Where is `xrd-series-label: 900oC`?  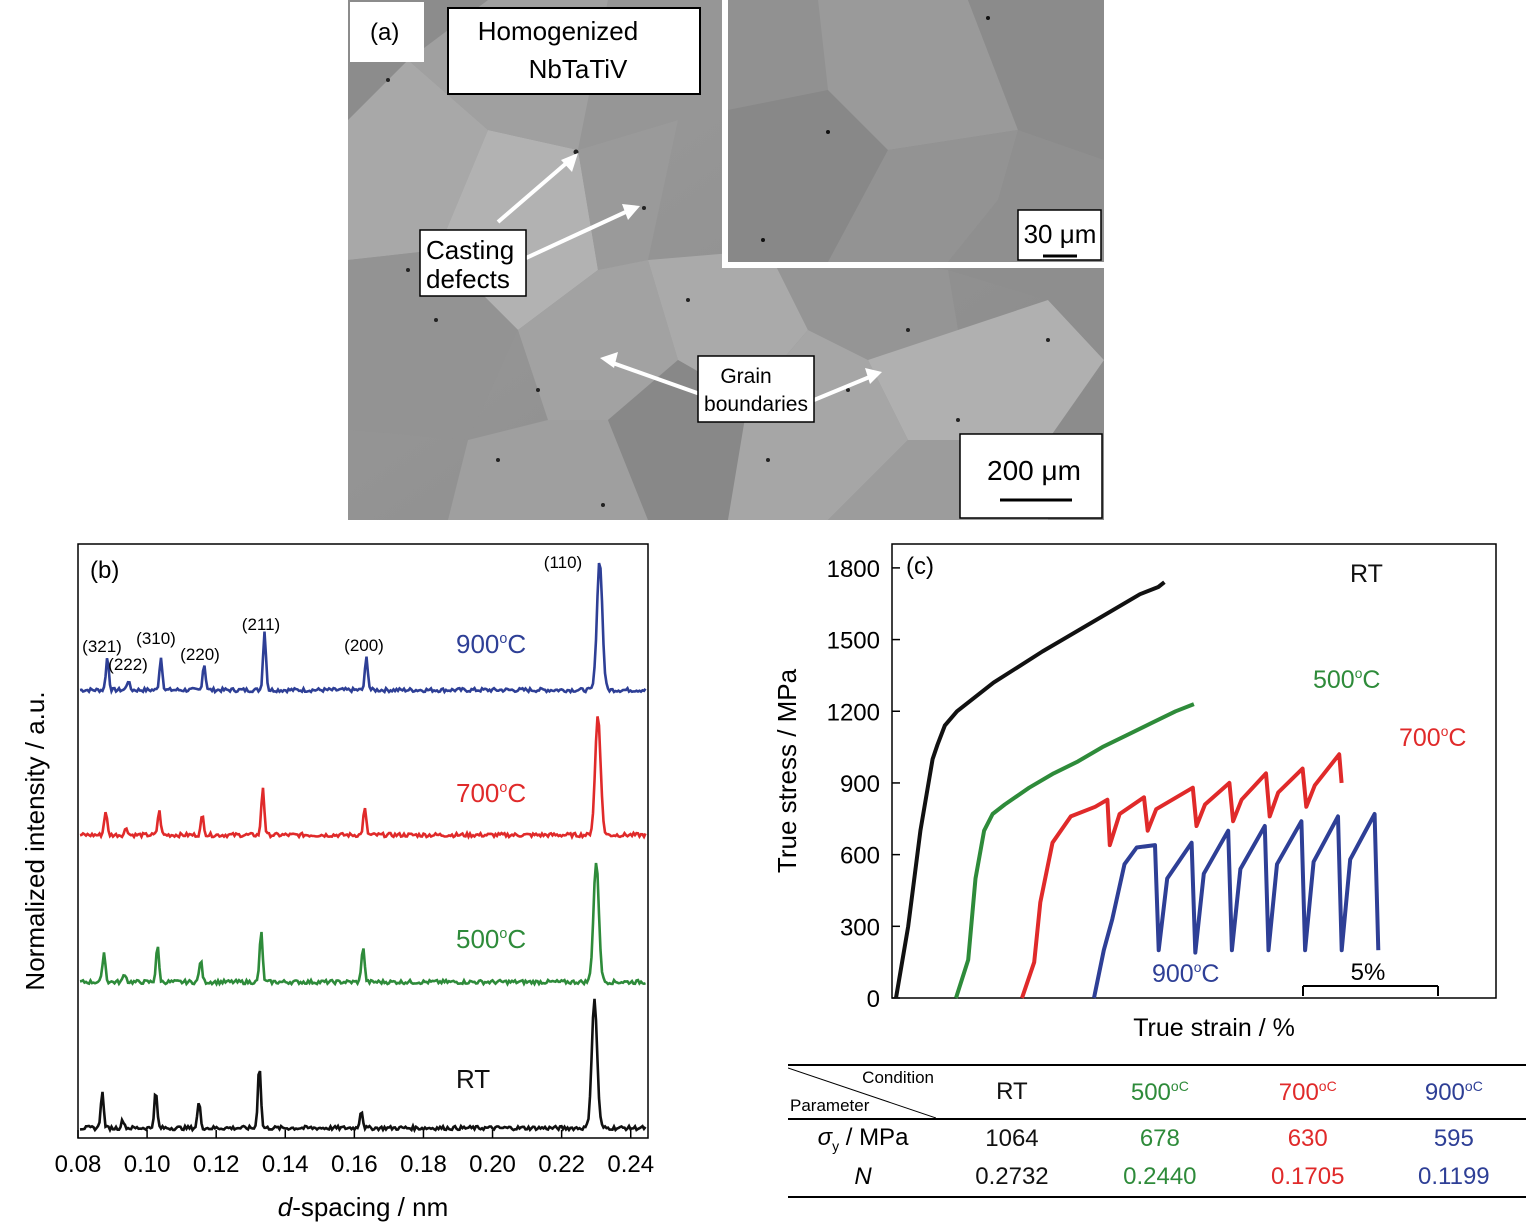
xrd-series-label: 900oC is located at coordinates (491, 644).